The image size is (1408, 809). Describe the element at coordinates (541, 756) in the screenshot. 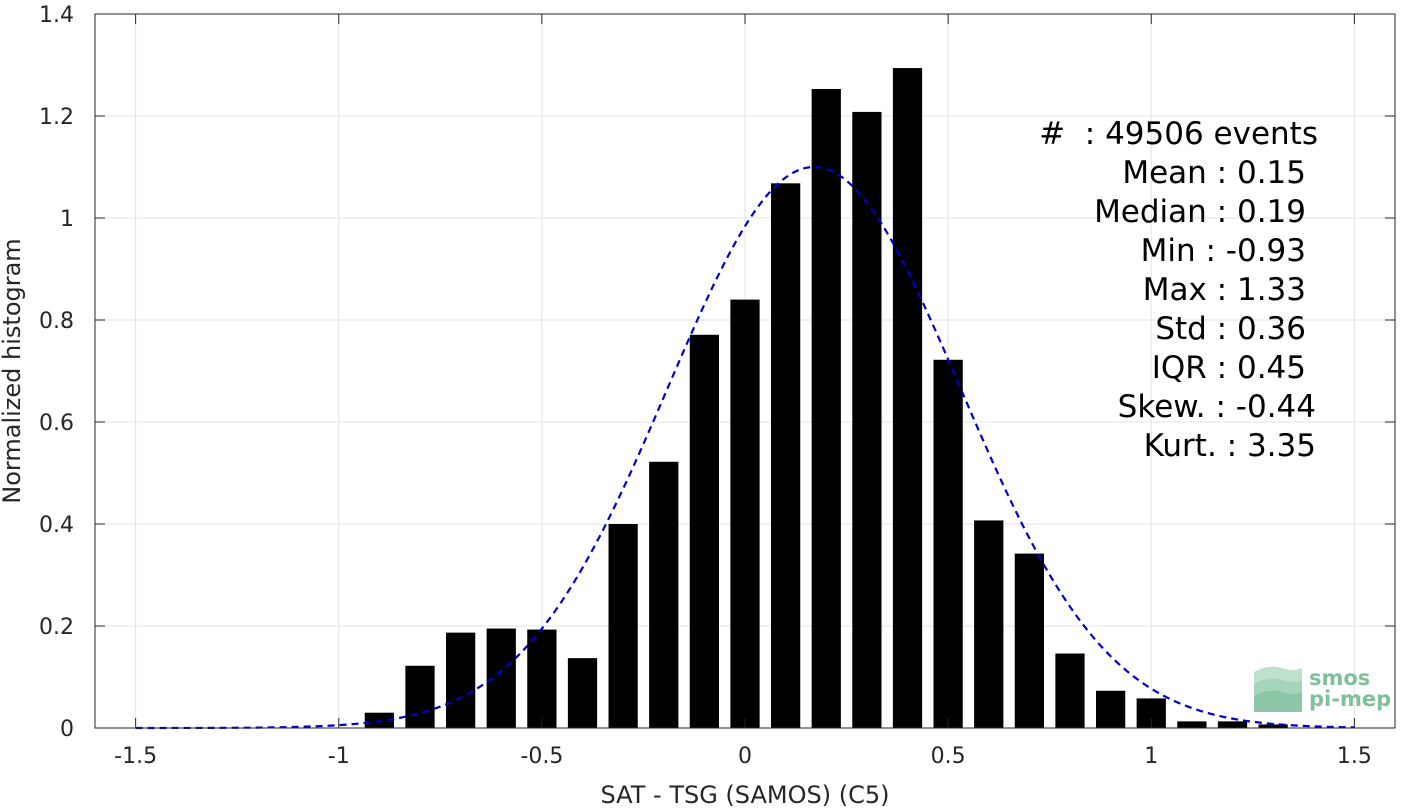

I see `x-tick-label-2: -0.5` at that location.